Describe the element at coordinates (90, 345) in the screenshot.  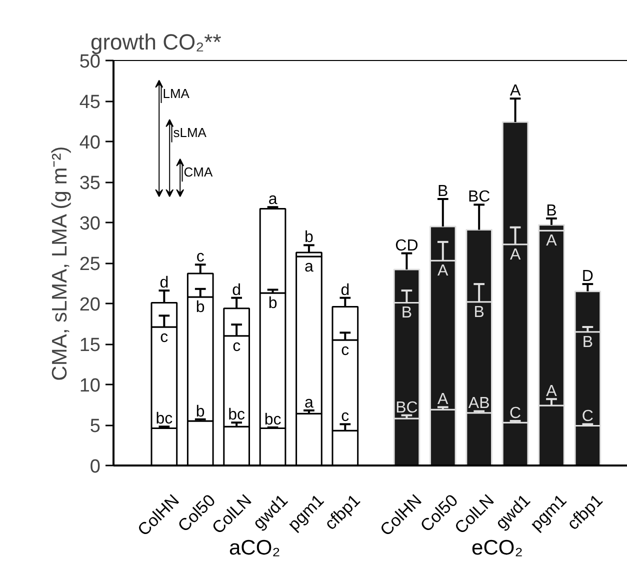
I see `y-tick-label: 15` at that location.